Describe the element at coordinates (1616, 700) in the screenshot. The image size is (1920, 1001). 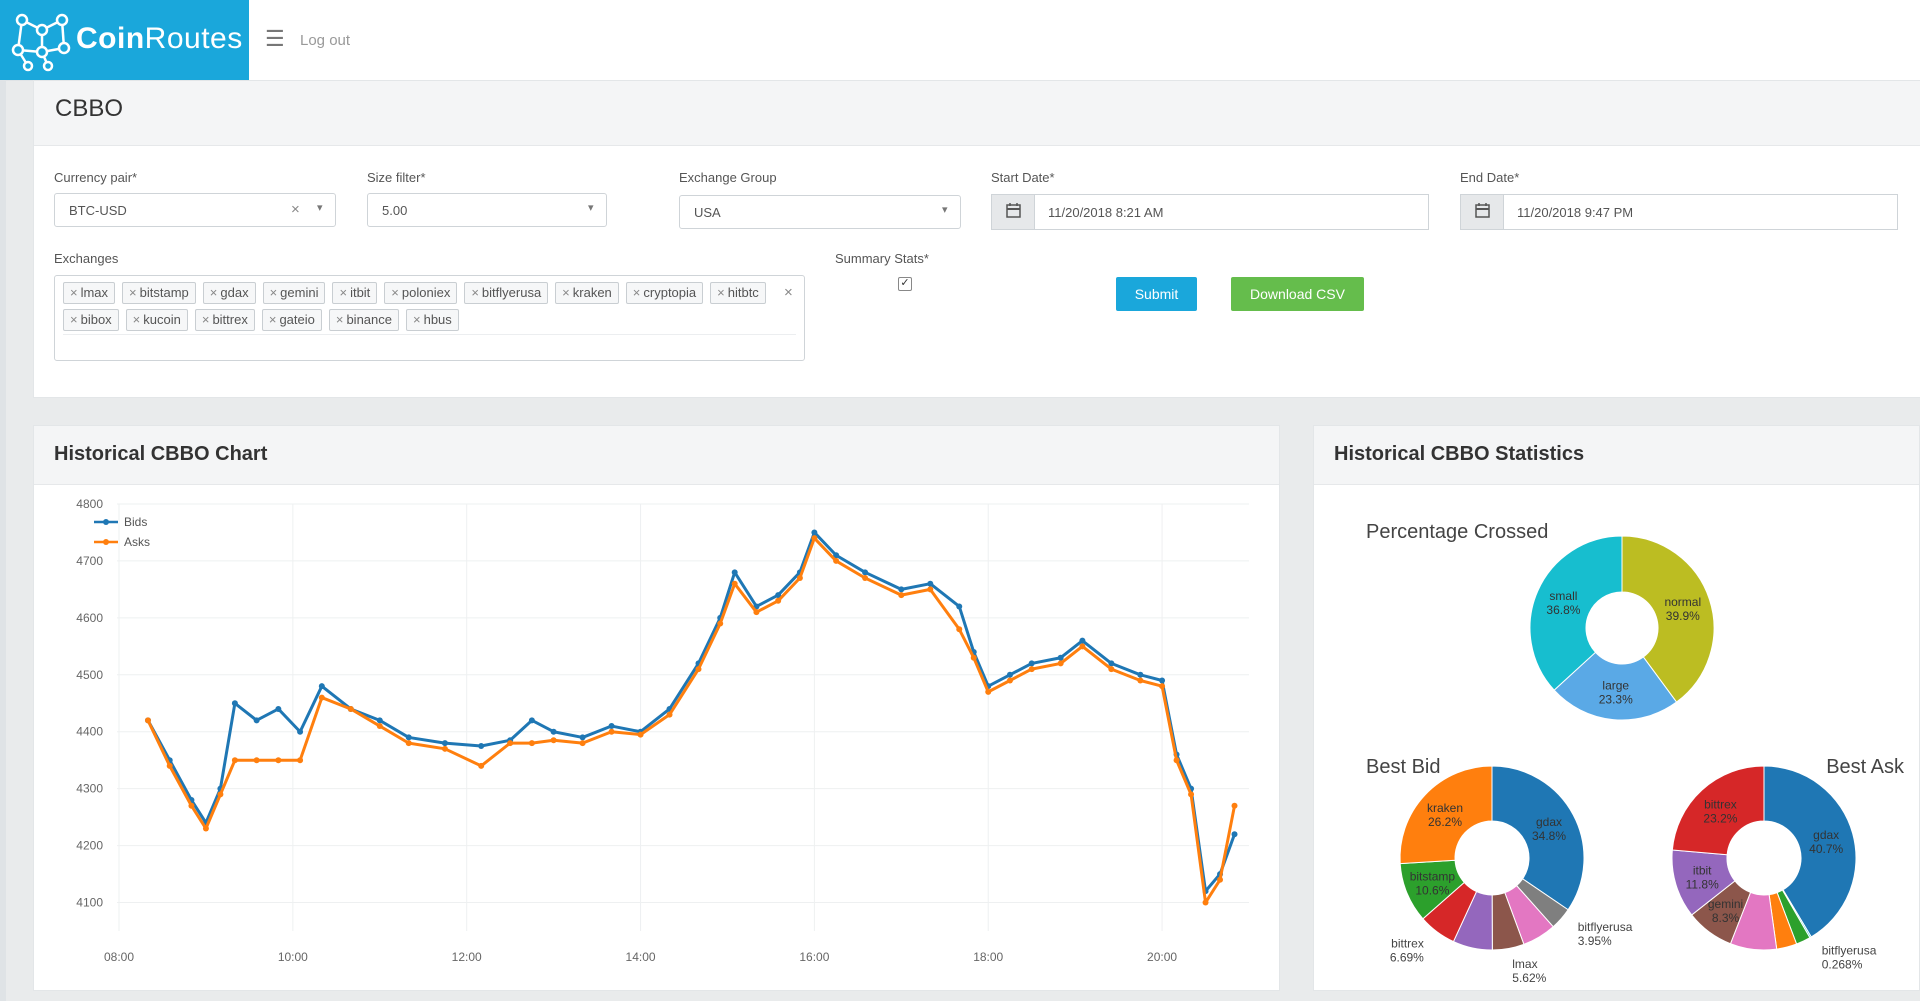
I see `pie-slice-value: 23.3%` at that location.